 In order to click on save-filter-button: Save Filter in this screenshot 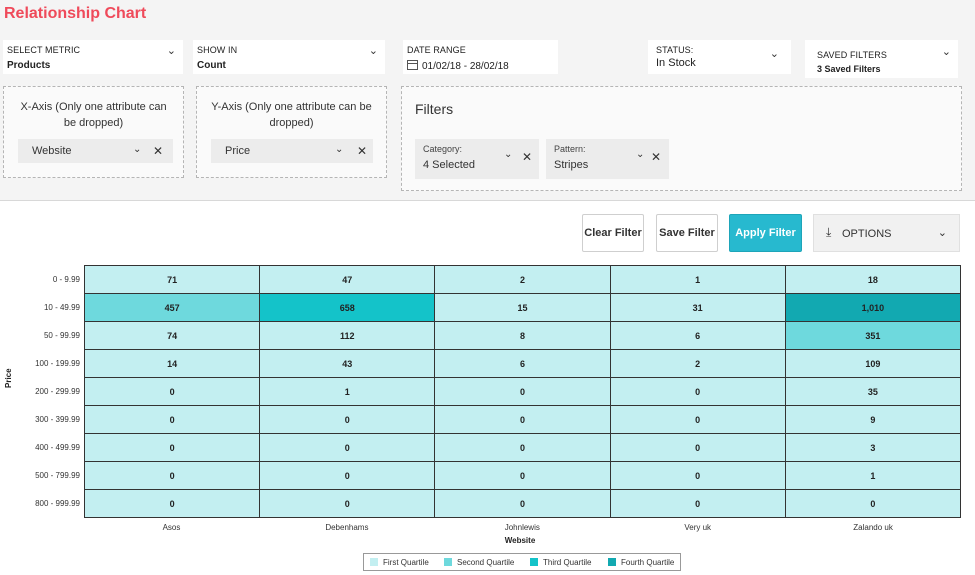, I will do `click(687, 233)`.